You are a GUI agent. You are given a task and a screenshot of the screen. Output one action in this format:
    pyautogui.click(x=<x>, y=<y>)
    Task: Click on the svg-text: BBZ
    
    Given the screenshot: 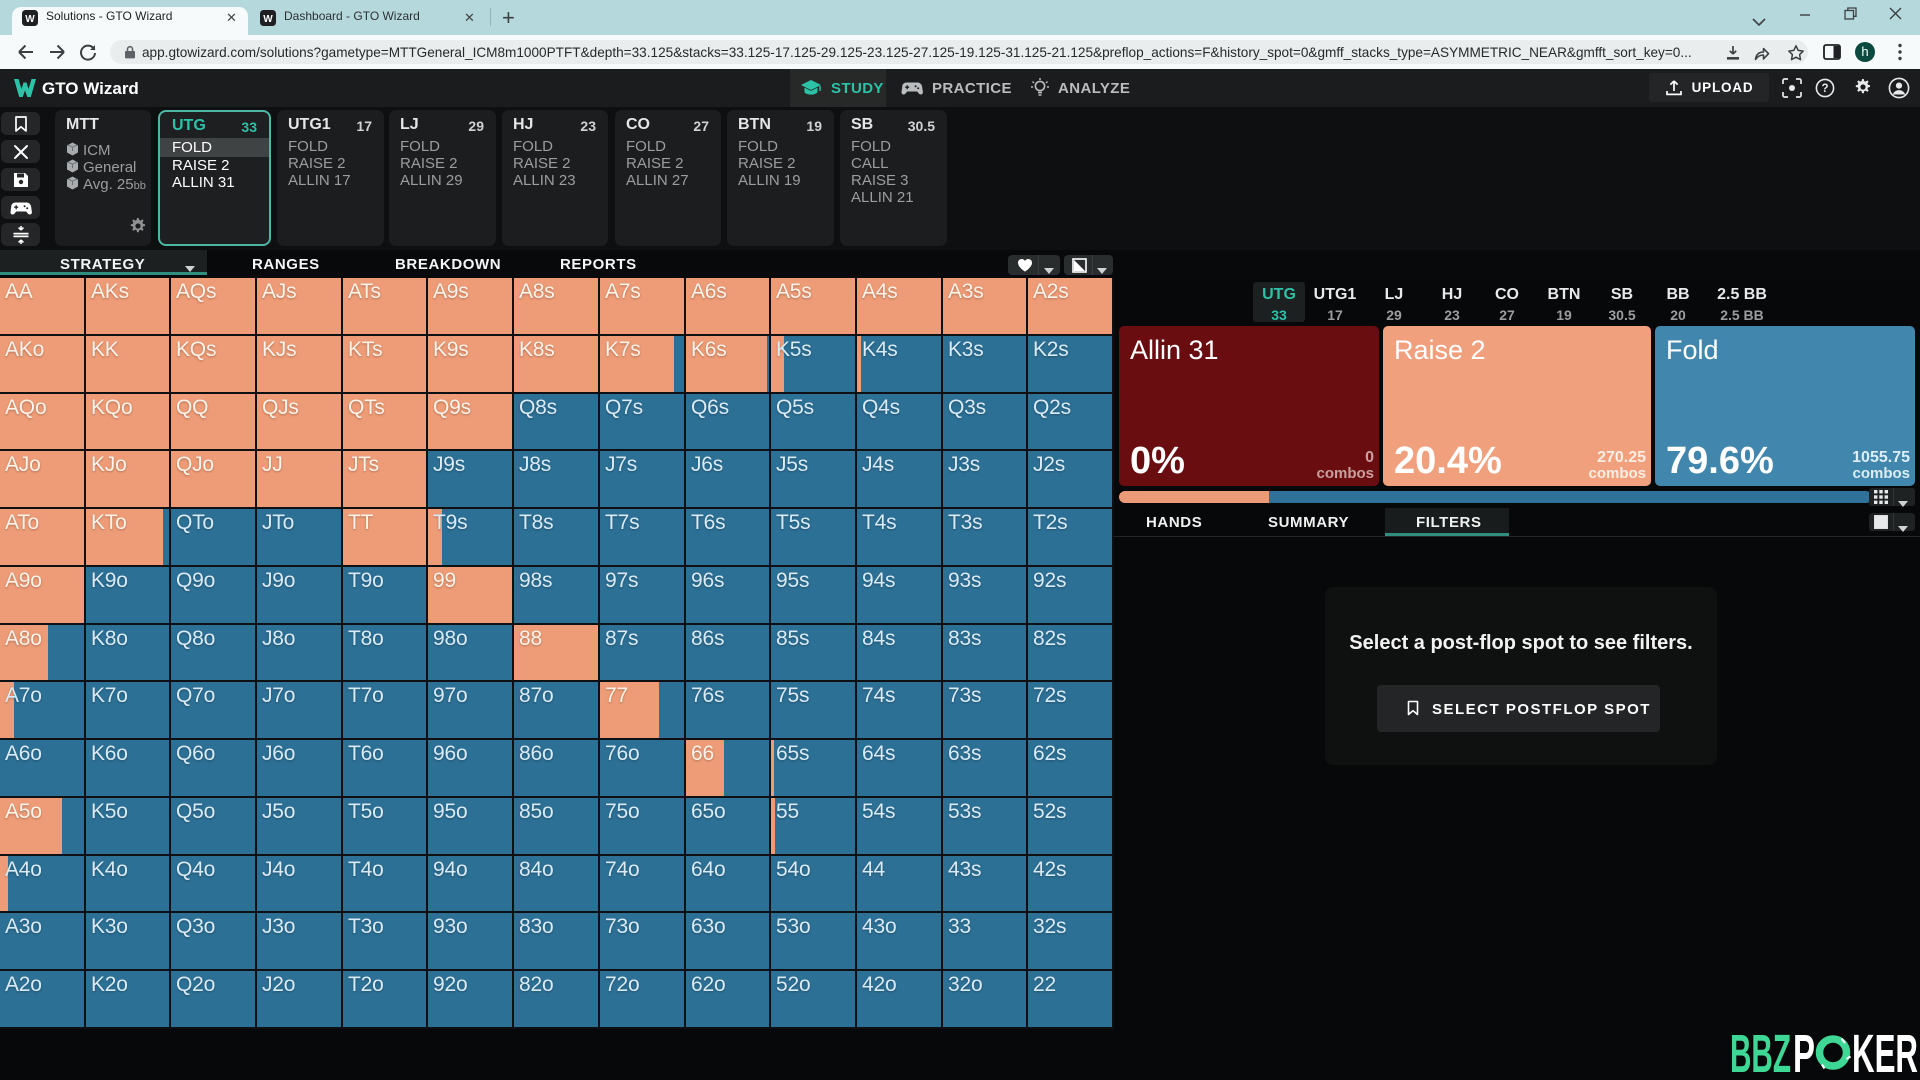 What is the action you would take?
    pyautogui.click(x=1760, y=1055)
    